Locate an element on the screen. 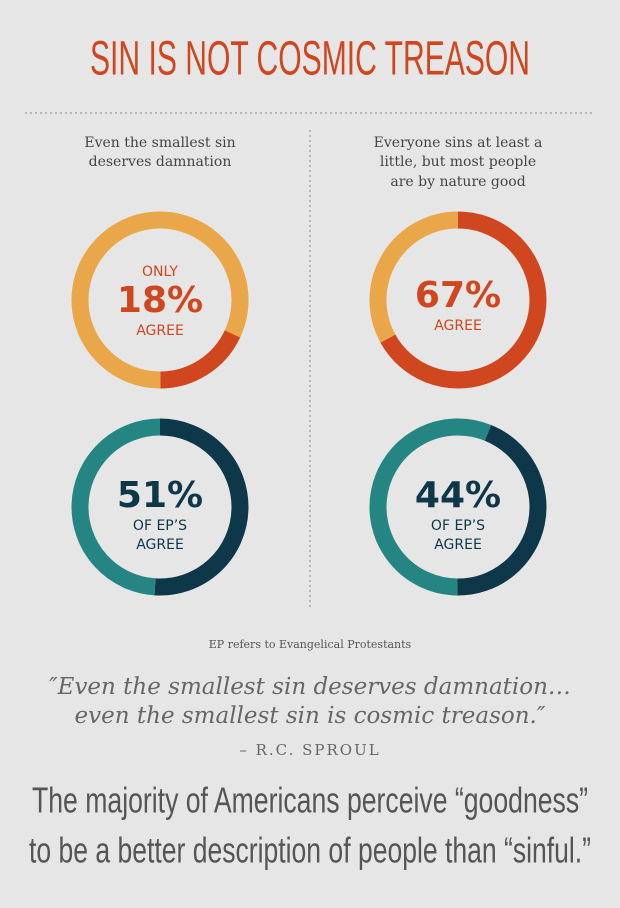  value-label: 67% is located at coordinates (458, 295).